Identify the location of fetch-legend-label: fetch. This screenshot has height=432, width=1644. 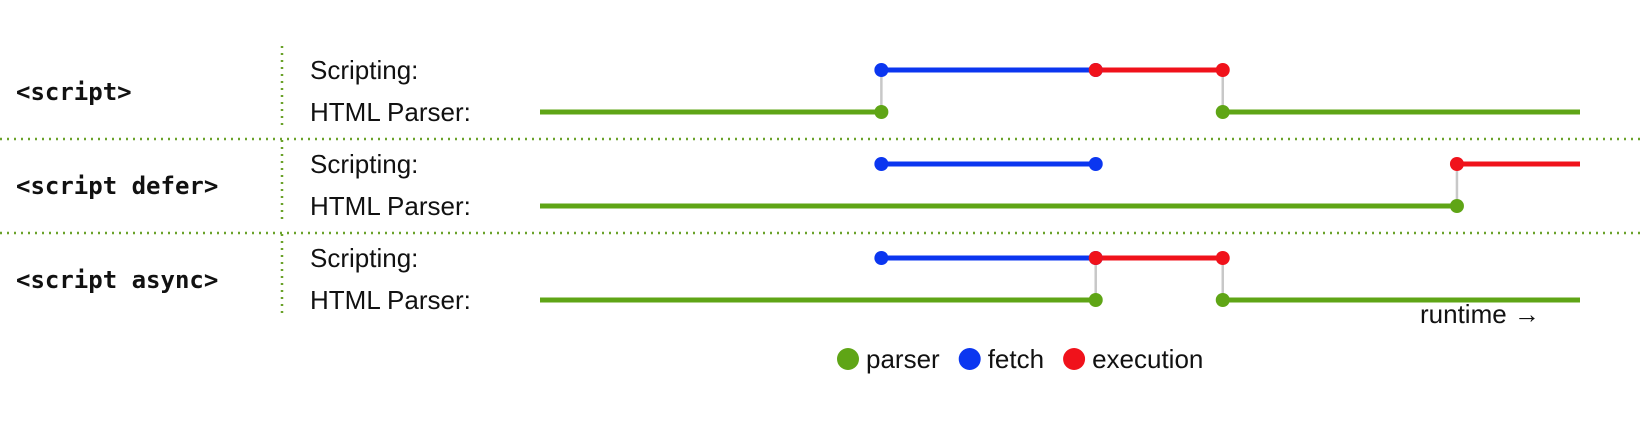
(1016, 359).